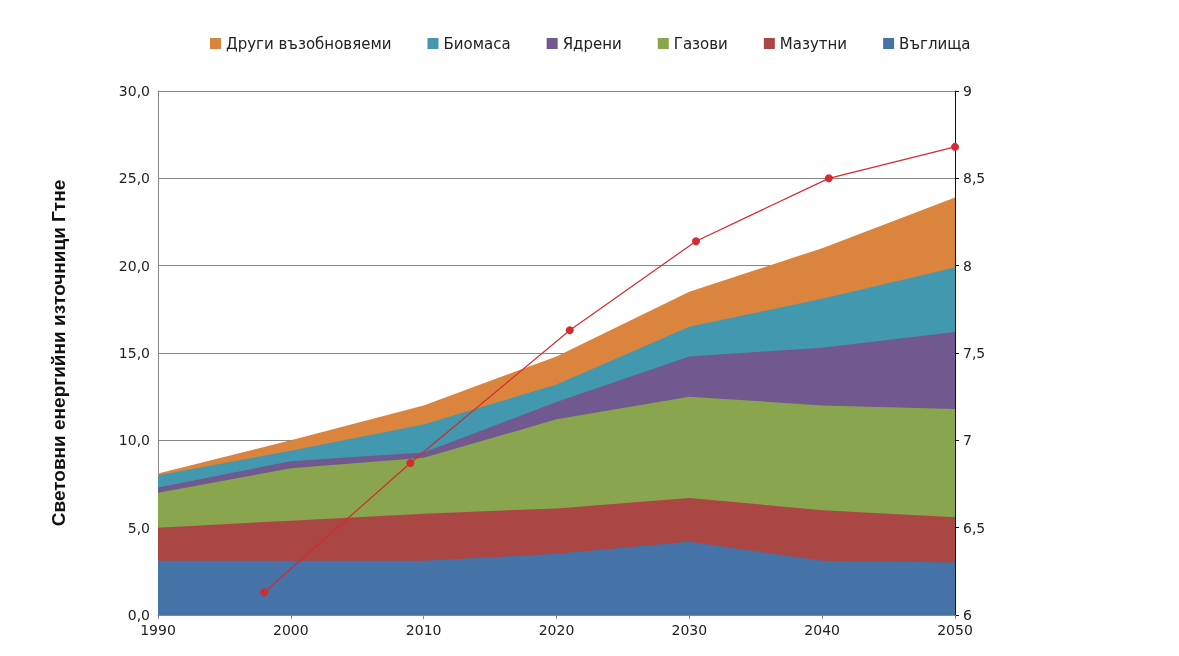 This screenshot has height=656, width=1179. Describe the element at coordinates (134, 178) in the screenshot. I see `y-tick-label: 25,0` at that location.